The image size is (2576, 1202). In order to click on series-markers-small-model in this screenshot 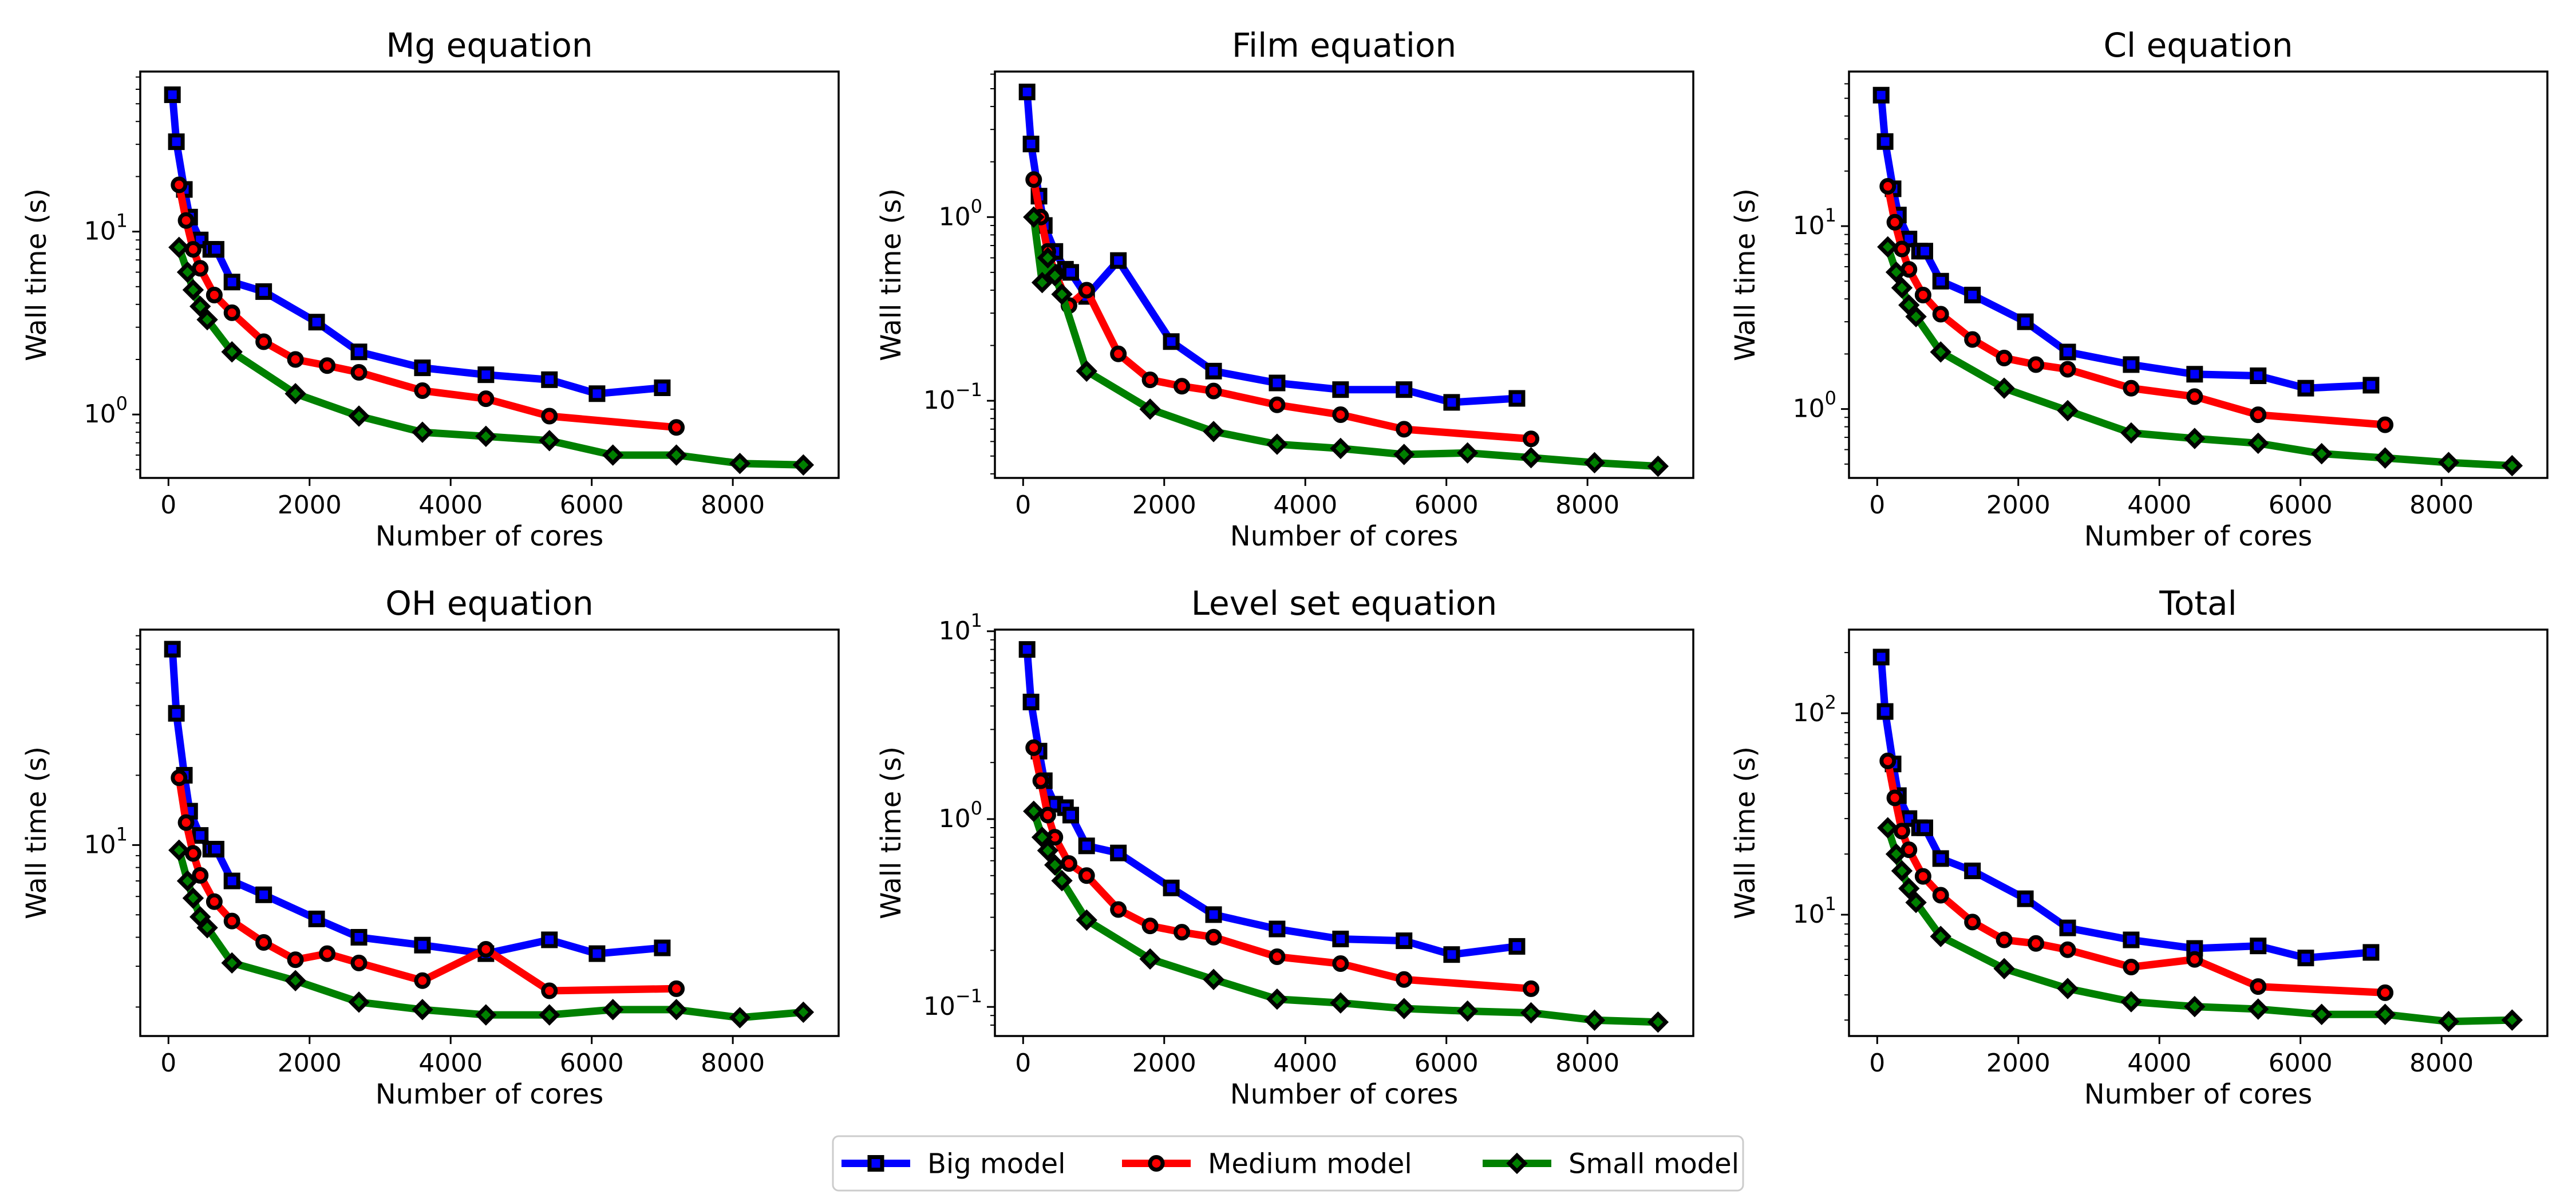, I will do `click(1346, 917)`.